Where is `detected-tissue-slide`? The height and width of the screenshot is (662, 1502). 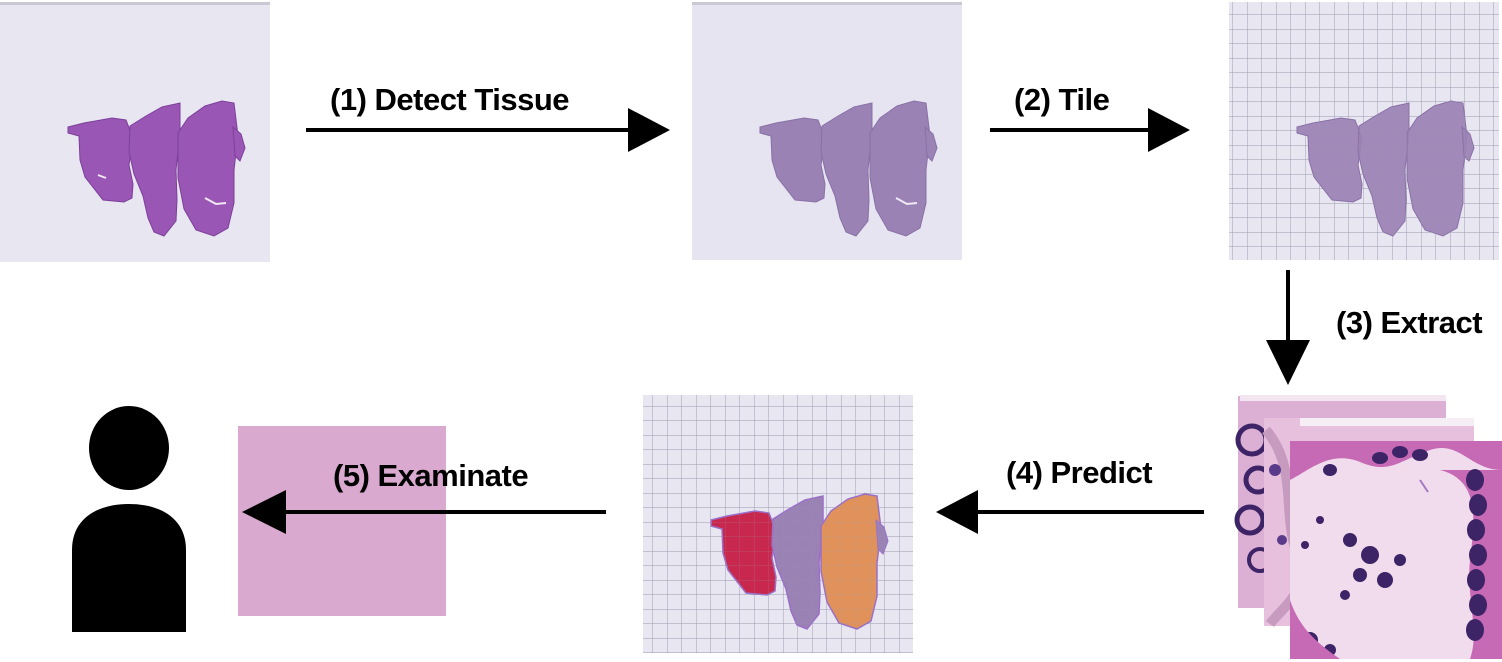 detected-tissue-slide is located at coordinates (827, 131).